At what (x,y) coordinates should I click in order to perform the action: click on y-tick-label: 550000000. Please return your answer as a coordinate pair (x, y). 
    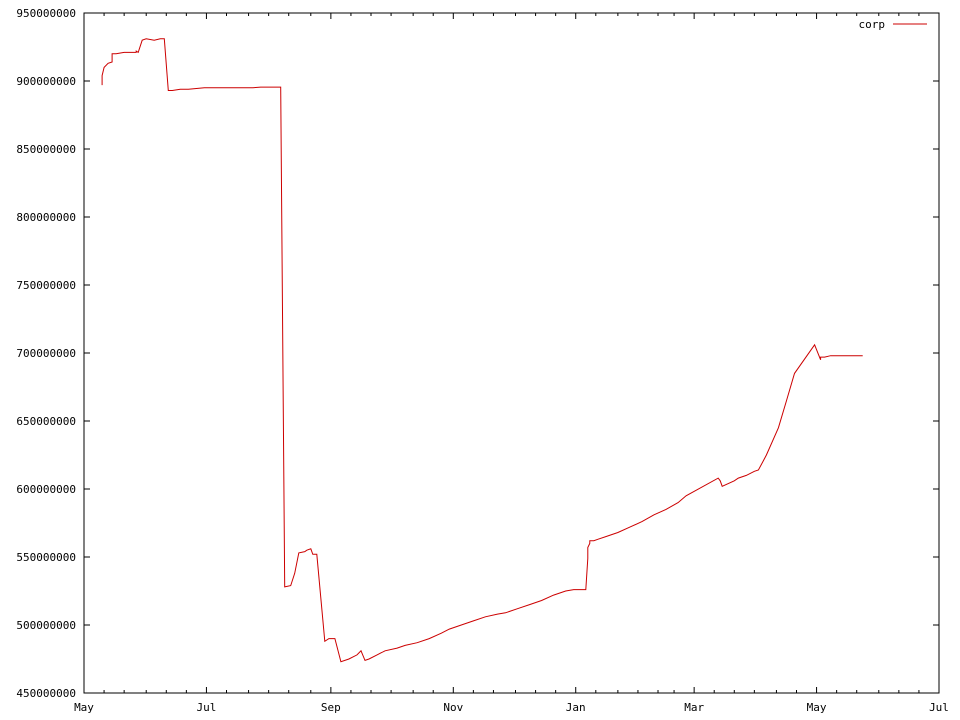
    Looking at the image, I should click on (46, 557).